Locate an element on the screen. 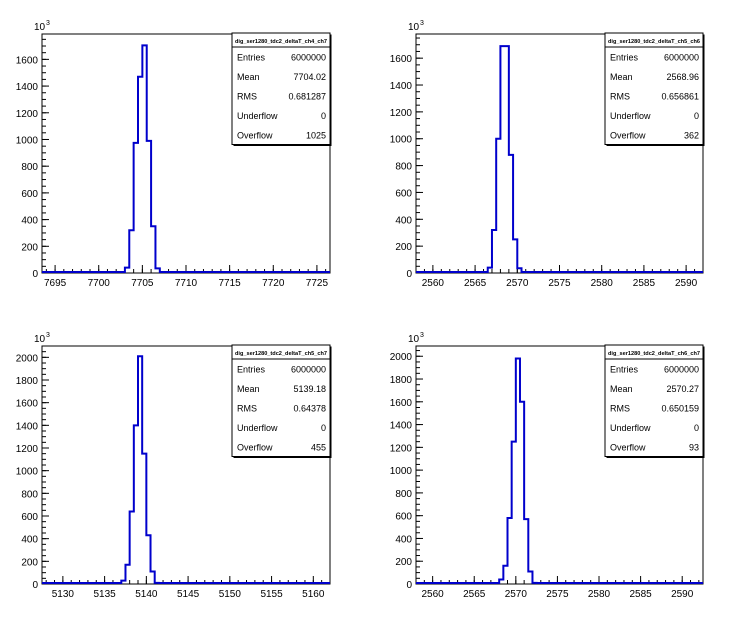  x-tick-label: 5140 is located at coordinates (146, 594).